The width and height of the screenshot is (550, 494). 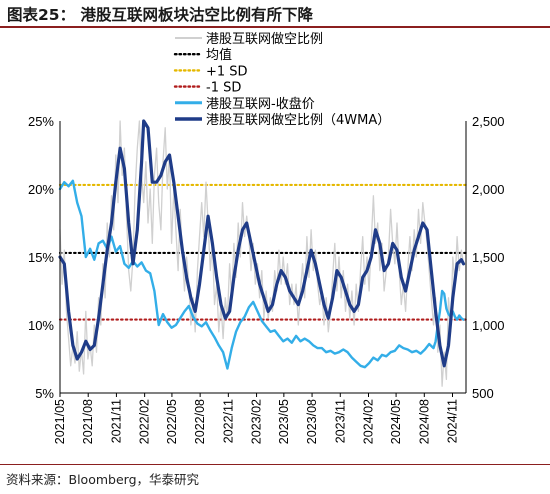 What do you see at coordinates (44, 393) in the screenshot?
I see `y-left-tick-label: 5%` at bounding box center [44, 393].